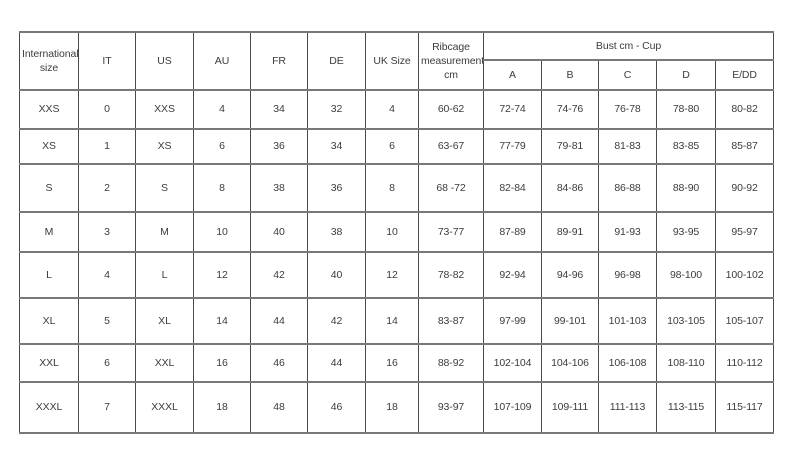  I want to click on table-cell: 85-87, so click(744, 146).